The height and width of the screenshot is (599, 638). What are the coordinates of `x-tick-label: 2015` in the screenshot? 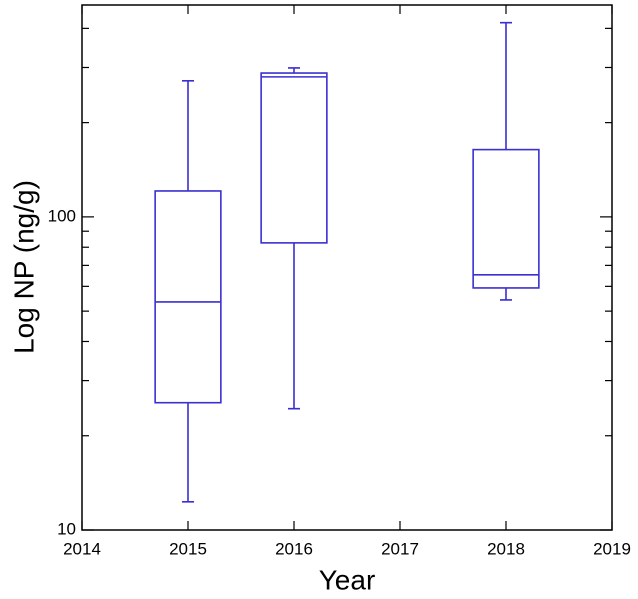 It's located at (188, 548).